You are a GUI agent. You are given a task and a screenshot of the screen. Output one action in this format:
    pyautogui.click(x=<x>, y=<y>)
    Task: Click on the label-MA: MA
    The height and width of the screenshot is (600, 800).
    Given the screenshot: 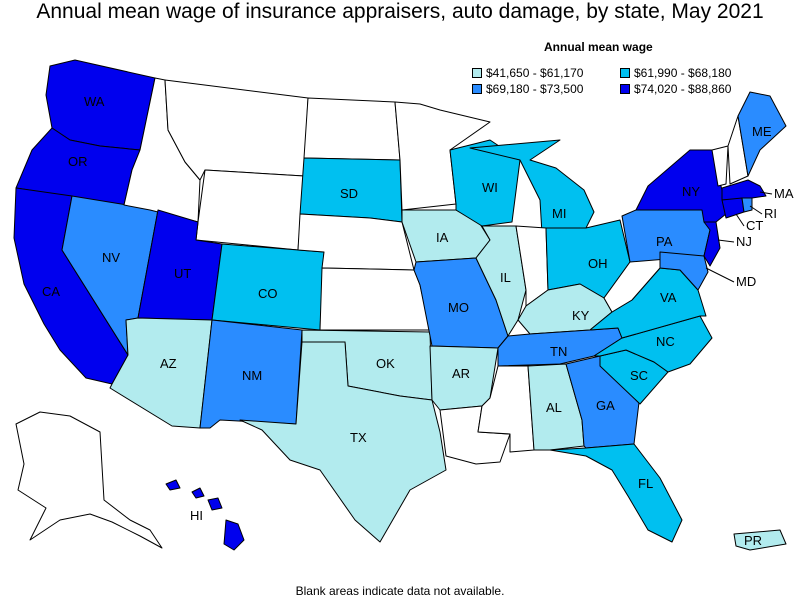 What is the action you would take?
    pyautogui.click(x=784, y=193)
    